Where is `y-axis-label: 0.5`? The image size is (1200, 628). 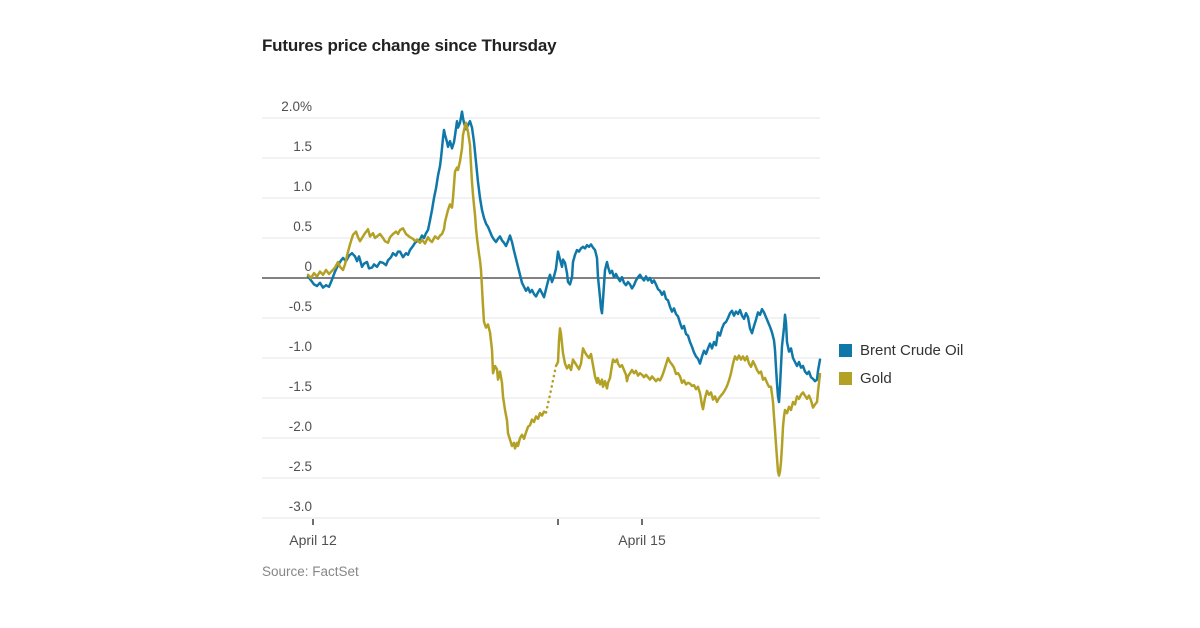 y-axis-label: 0.5 is located at coordinates (302, 226).